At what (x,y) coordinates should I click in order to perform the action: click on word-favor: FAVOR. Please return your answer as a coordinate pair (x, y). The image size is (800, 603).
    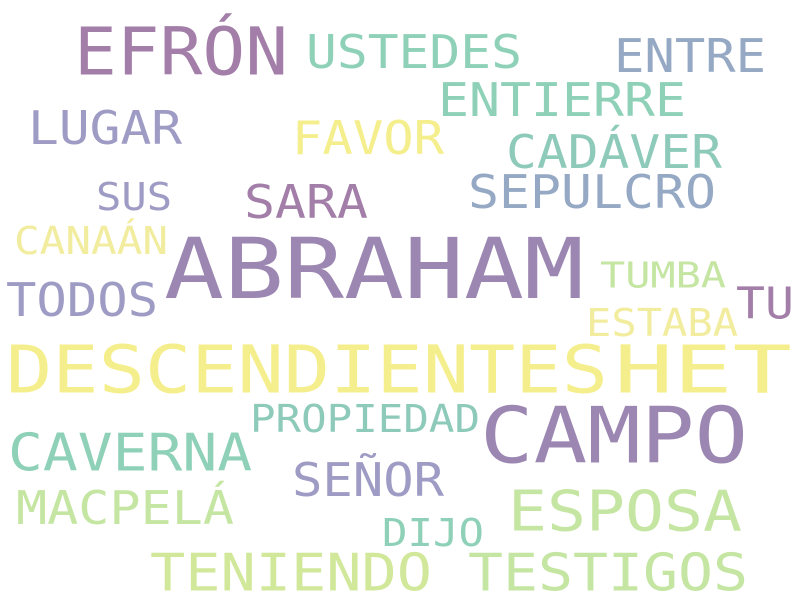
    Looking at the image, I should click on (368, 139).